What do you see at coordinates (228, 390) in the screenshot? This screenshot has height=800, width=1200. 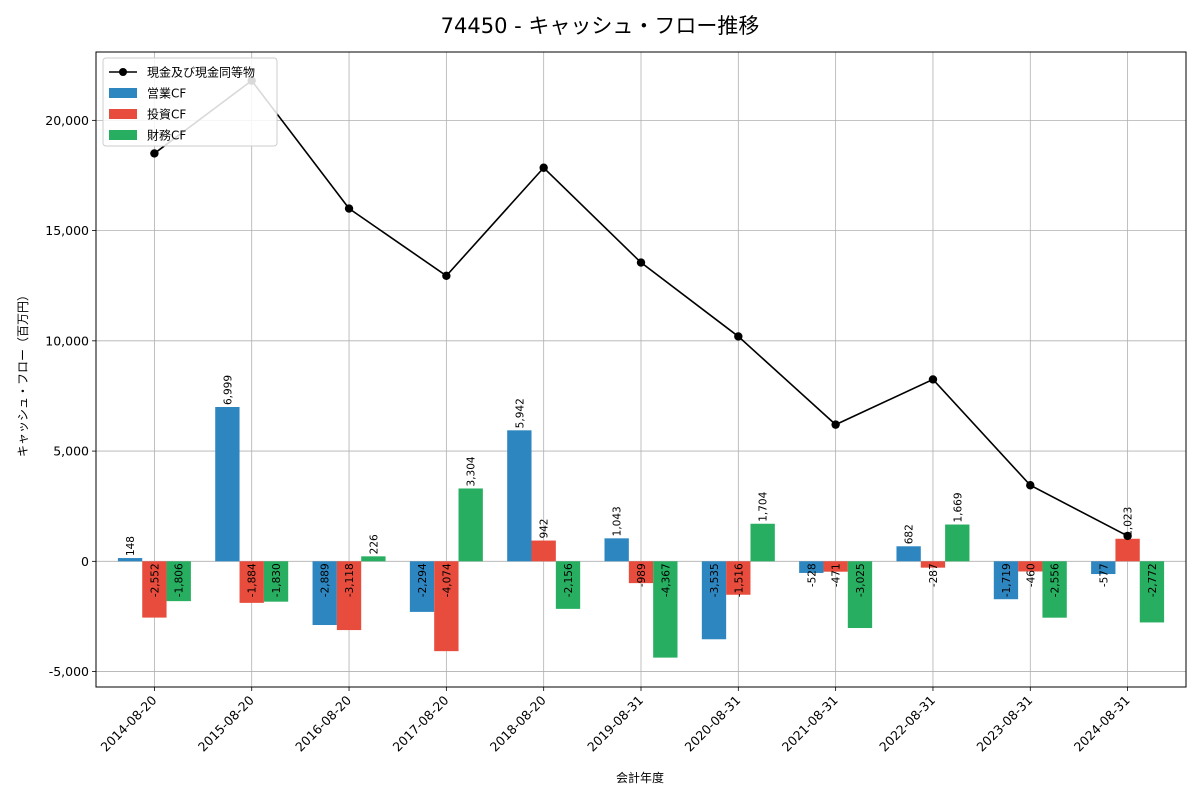 I see `bar-value-label: 6,999` at bounding box center [228, 390].